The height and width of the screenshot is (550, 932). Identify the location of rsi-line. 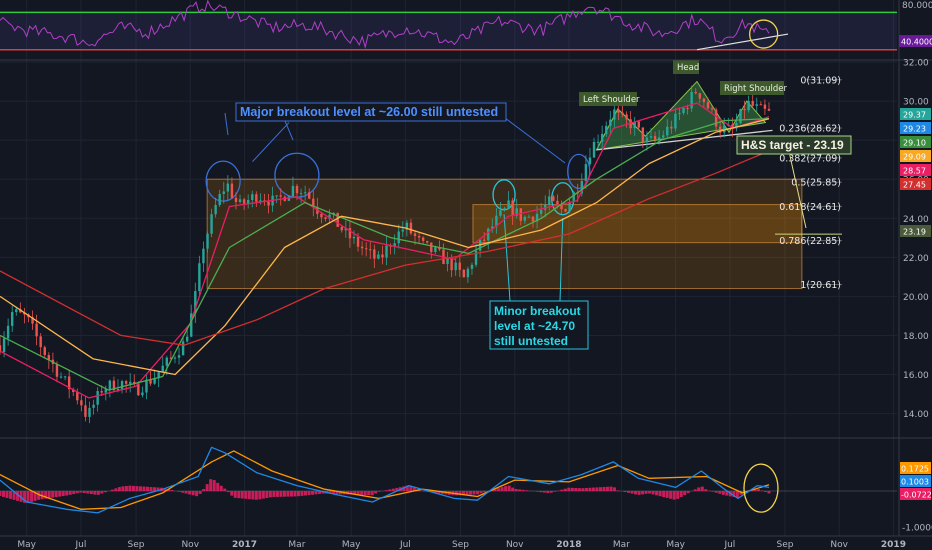
(385, 25).